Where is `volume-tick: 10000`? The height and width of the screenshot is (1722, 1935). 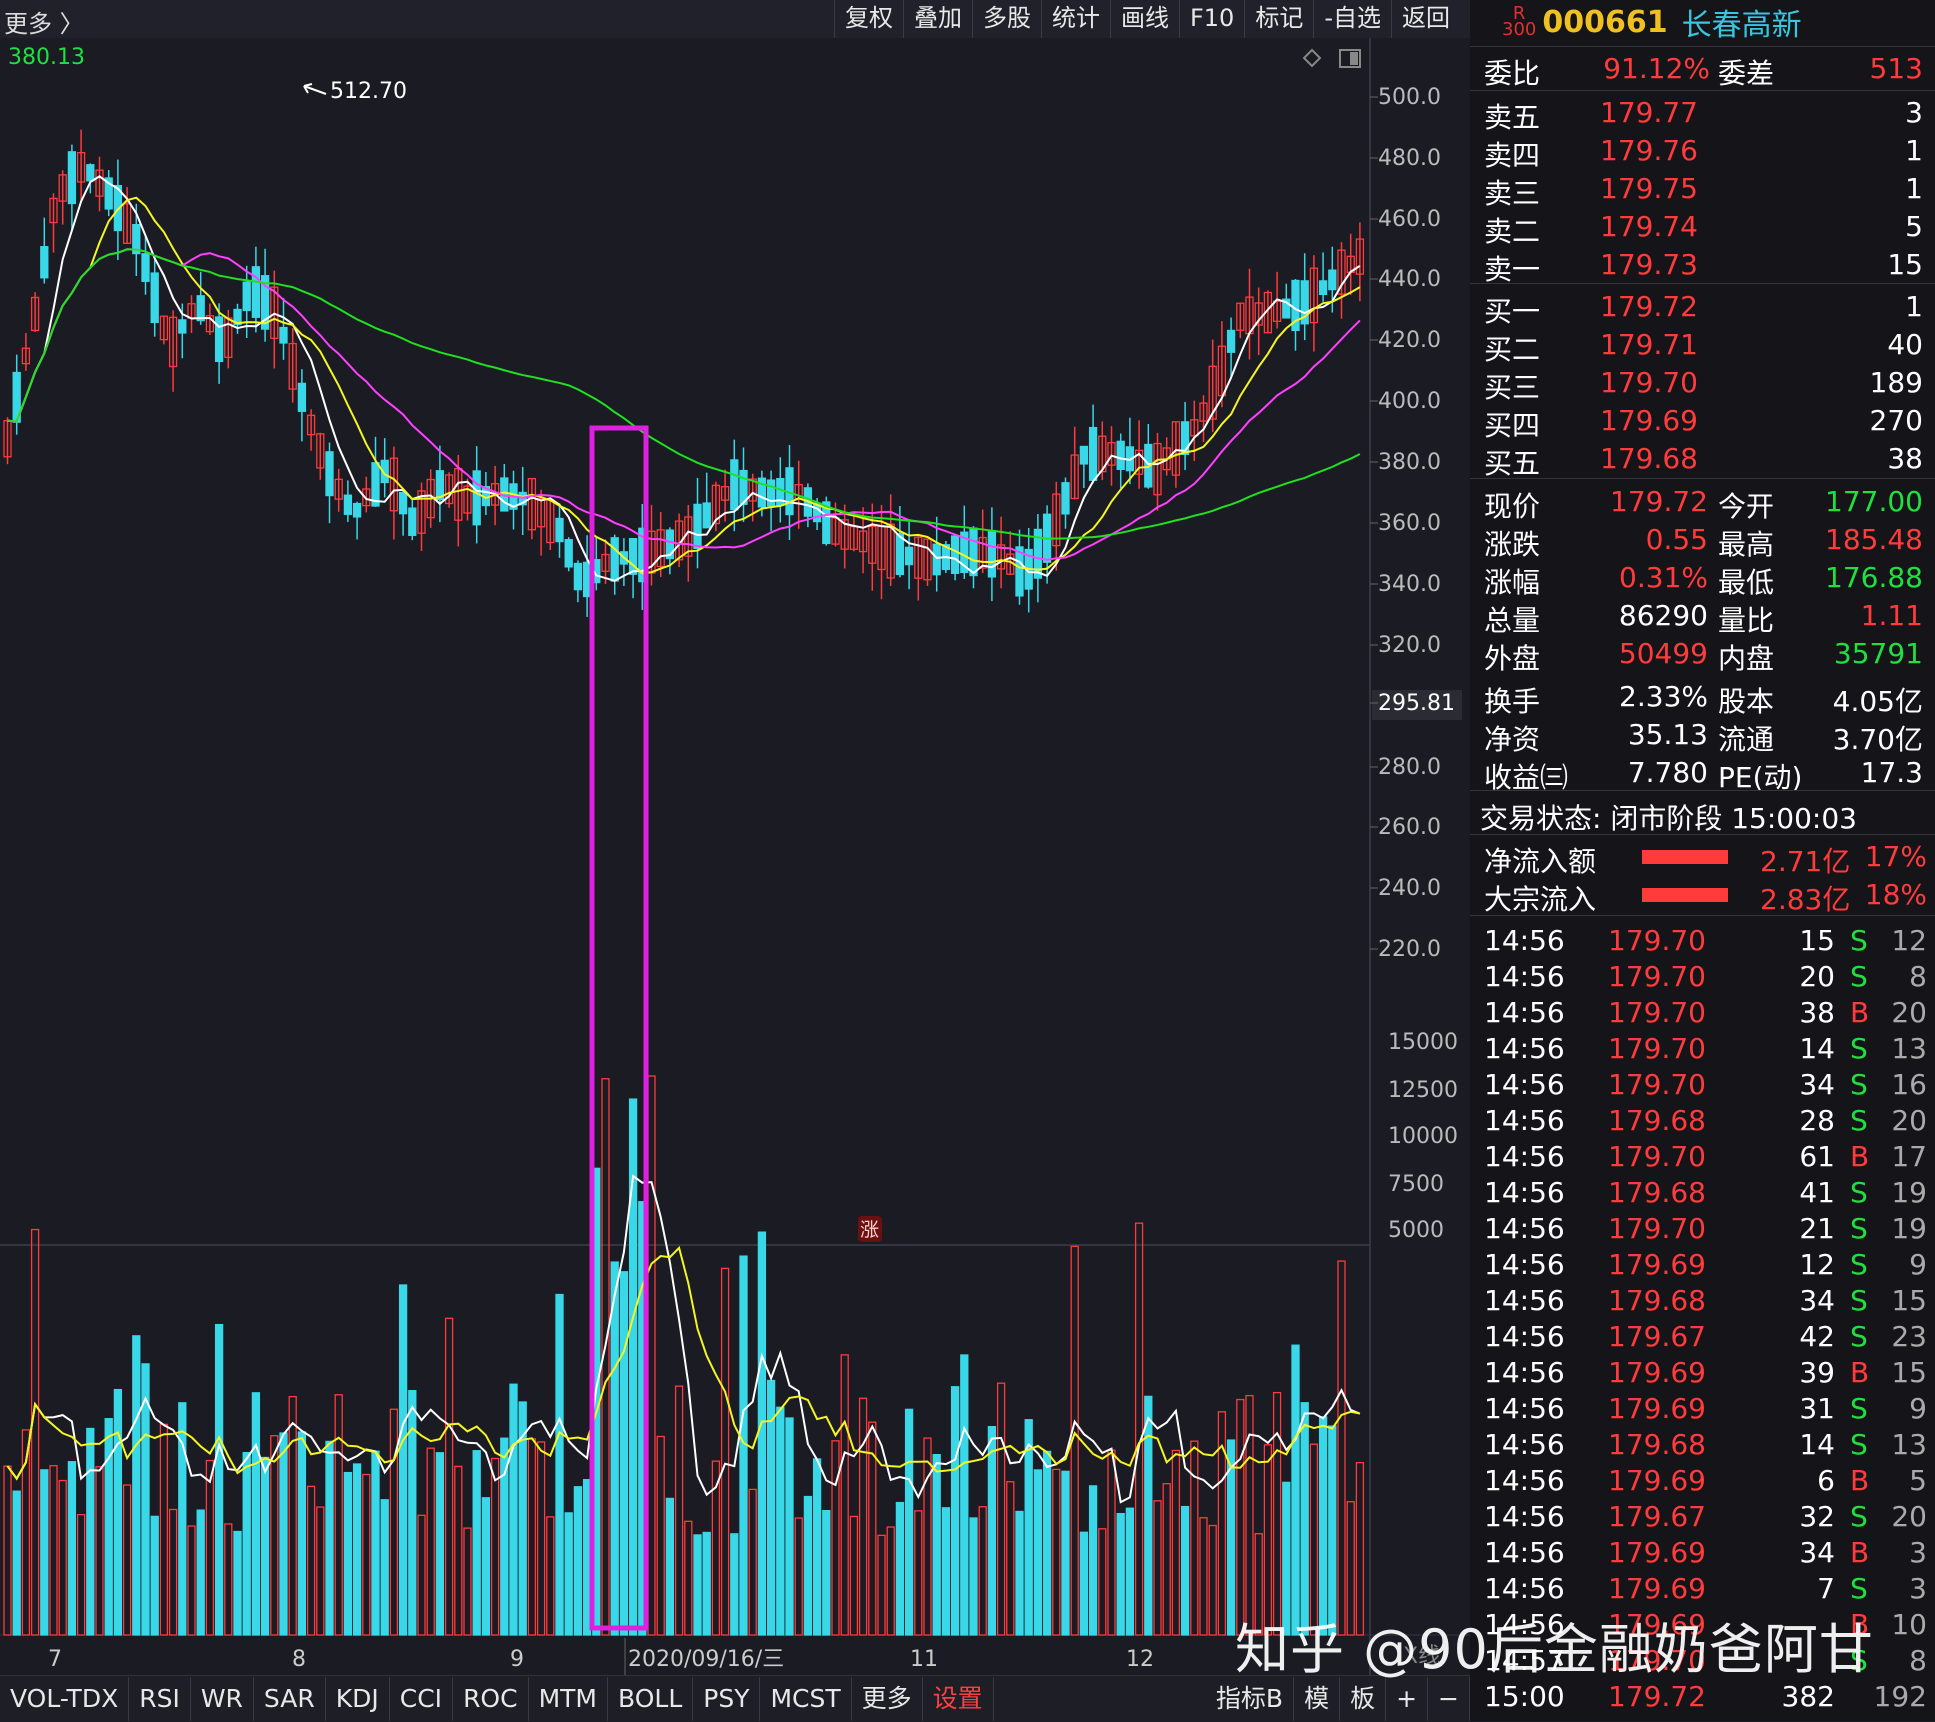 volume-tick: 10000 is located at coordinates (1423, 1136).